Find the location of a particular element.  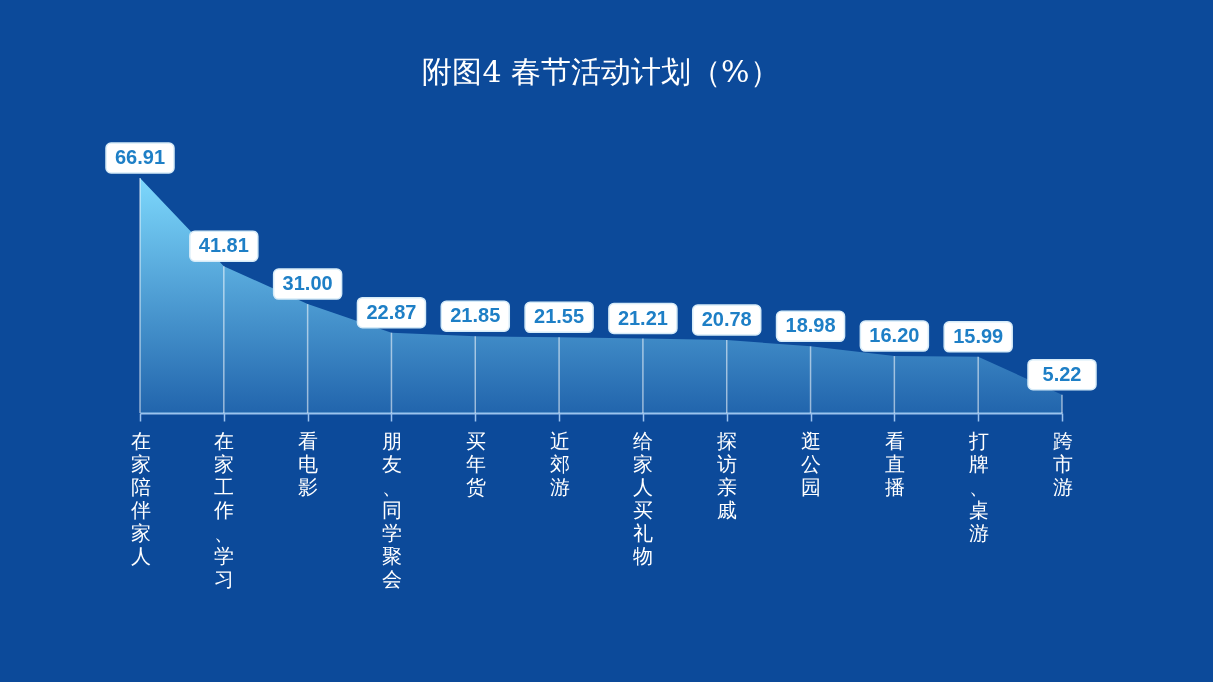

data-label: 5.22 is located at coordinates (1062, 373).